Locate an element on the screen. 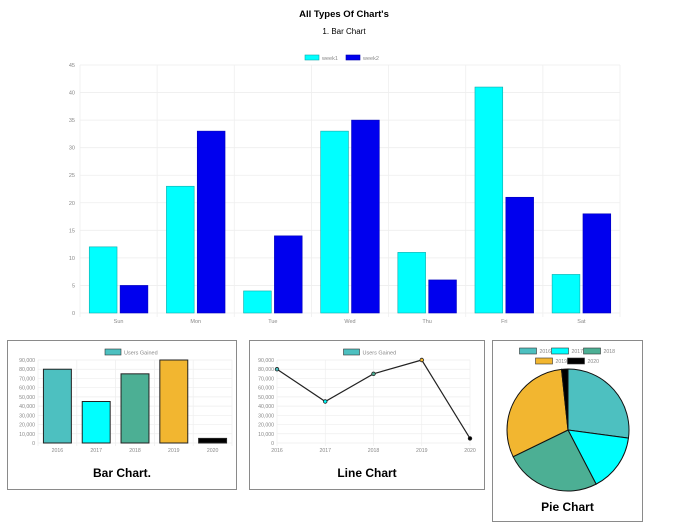  y-tick-label: 40 is located at coordinates (72, 94).